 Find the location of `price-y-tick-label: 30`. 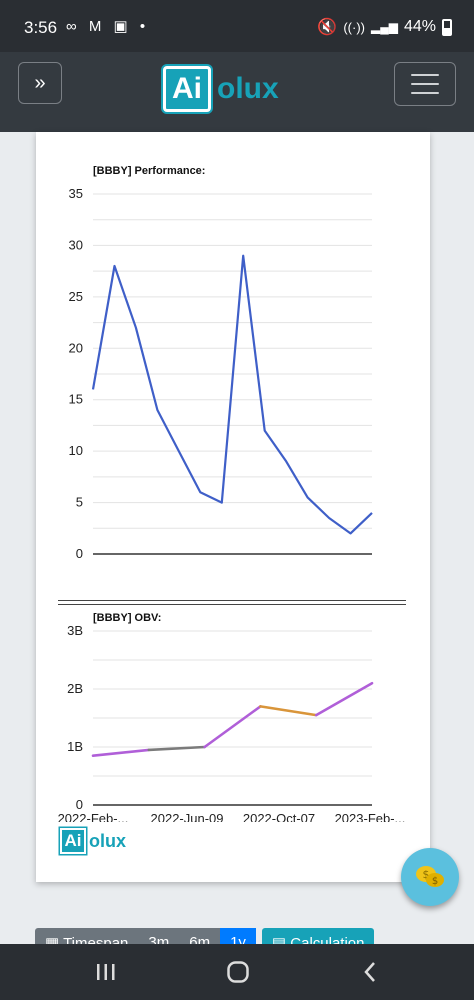

price-y-tick-label: 30 is located at coordinates (76, 244).